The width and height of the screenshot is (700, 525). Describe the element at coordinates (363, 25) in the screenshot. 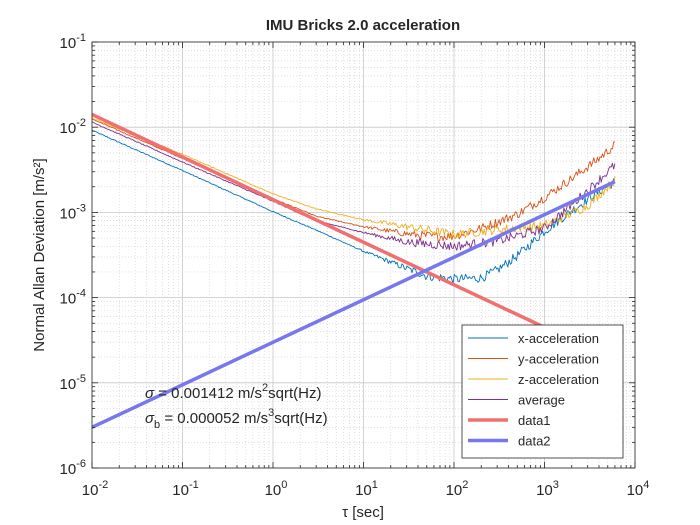

I see `chart-title: IMU Bricks 2.0 acceleration` at that location.